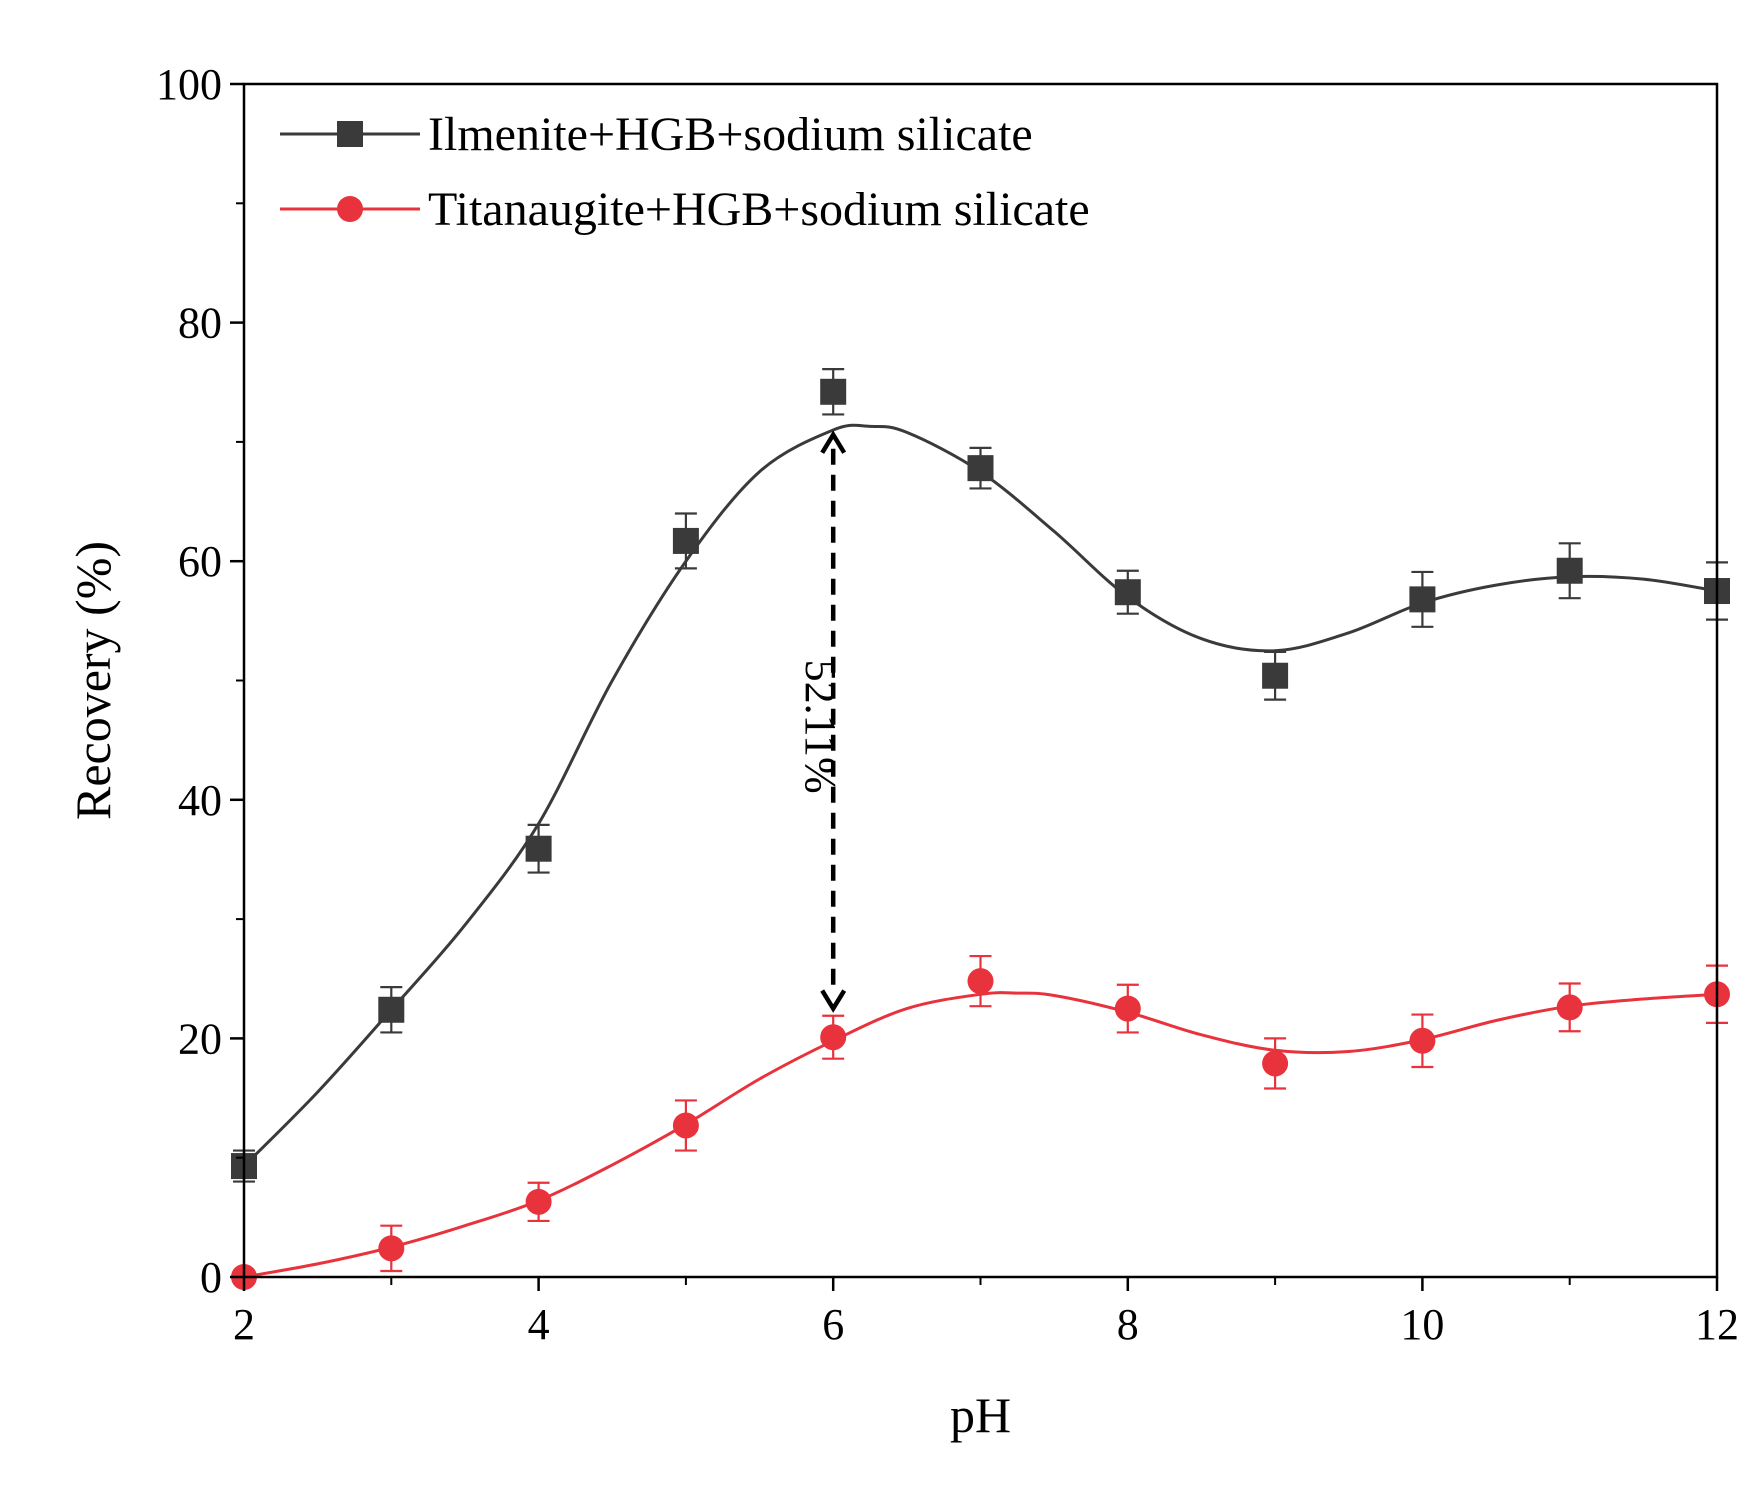 The width and height of the screenshot is (1764, 1491). Describe the element at coordinates (1128, 1324) in the screenshot. I see `x-tick-label: 8` at that location.